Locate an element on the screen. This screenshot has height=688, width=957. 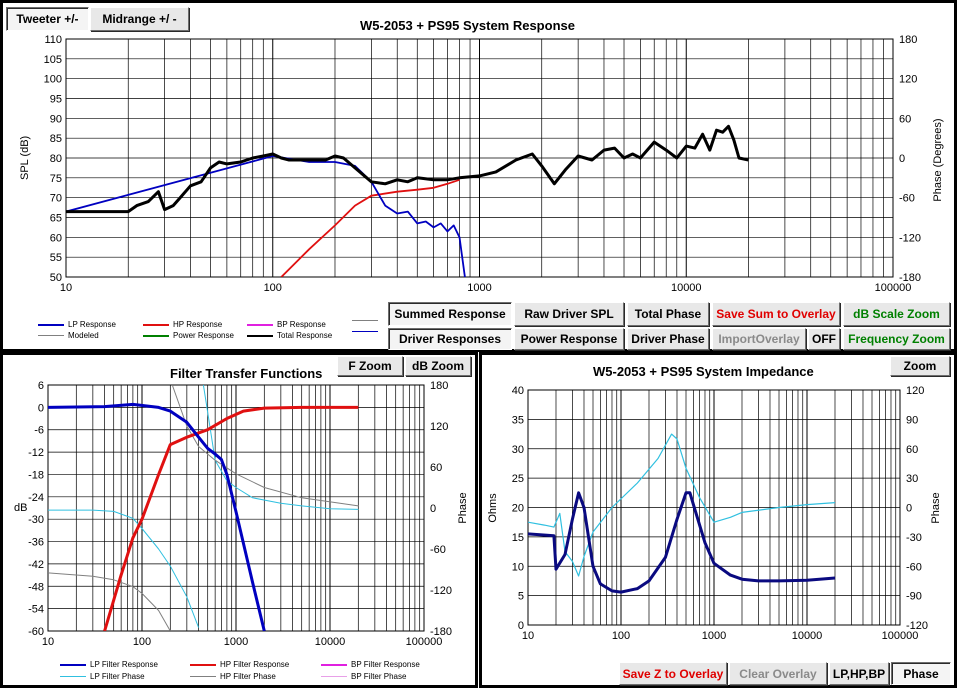
import-overlay-button: ImportOverlay is located at coordinates (759, 339).